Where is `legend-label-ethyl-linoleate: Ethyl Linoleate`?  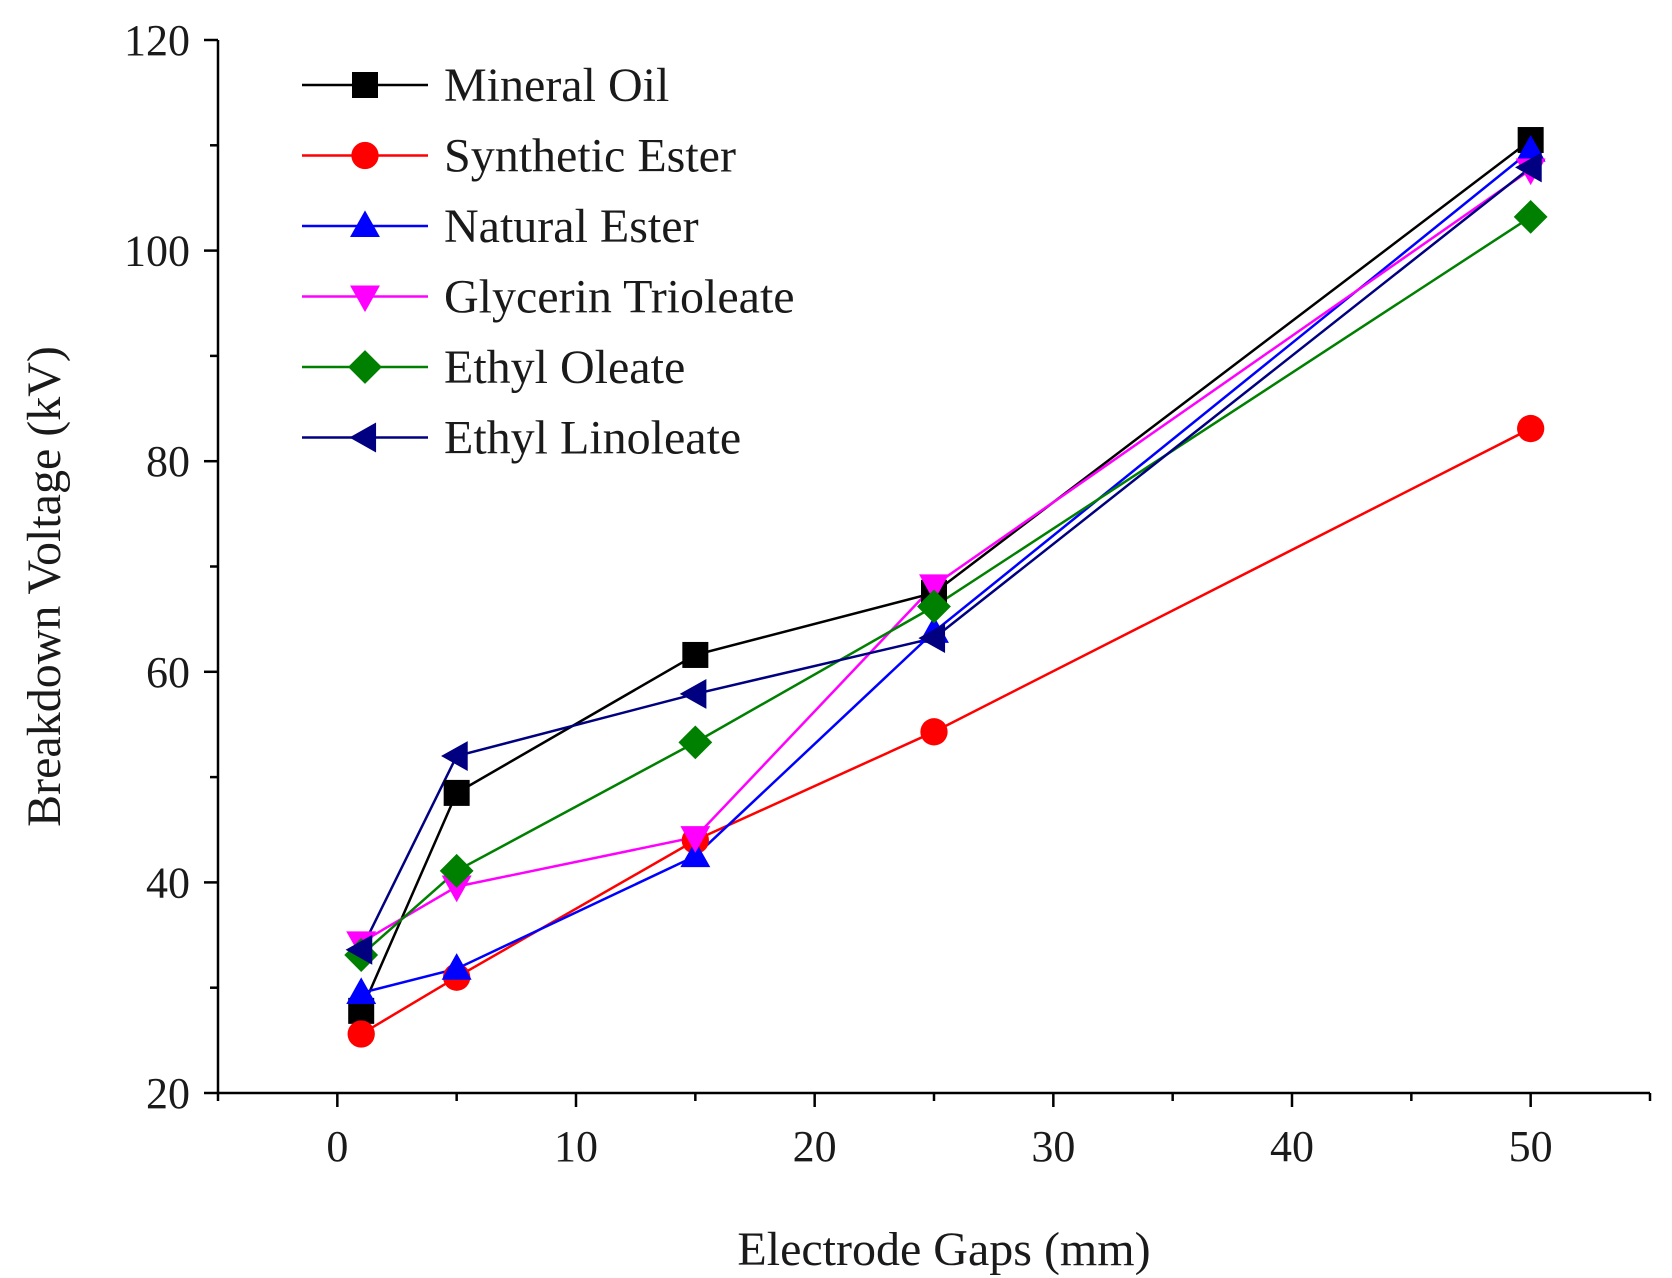
legend-label-ethyl-linoleate: Ethyl Linoleate is located at coordinates (592, 438).